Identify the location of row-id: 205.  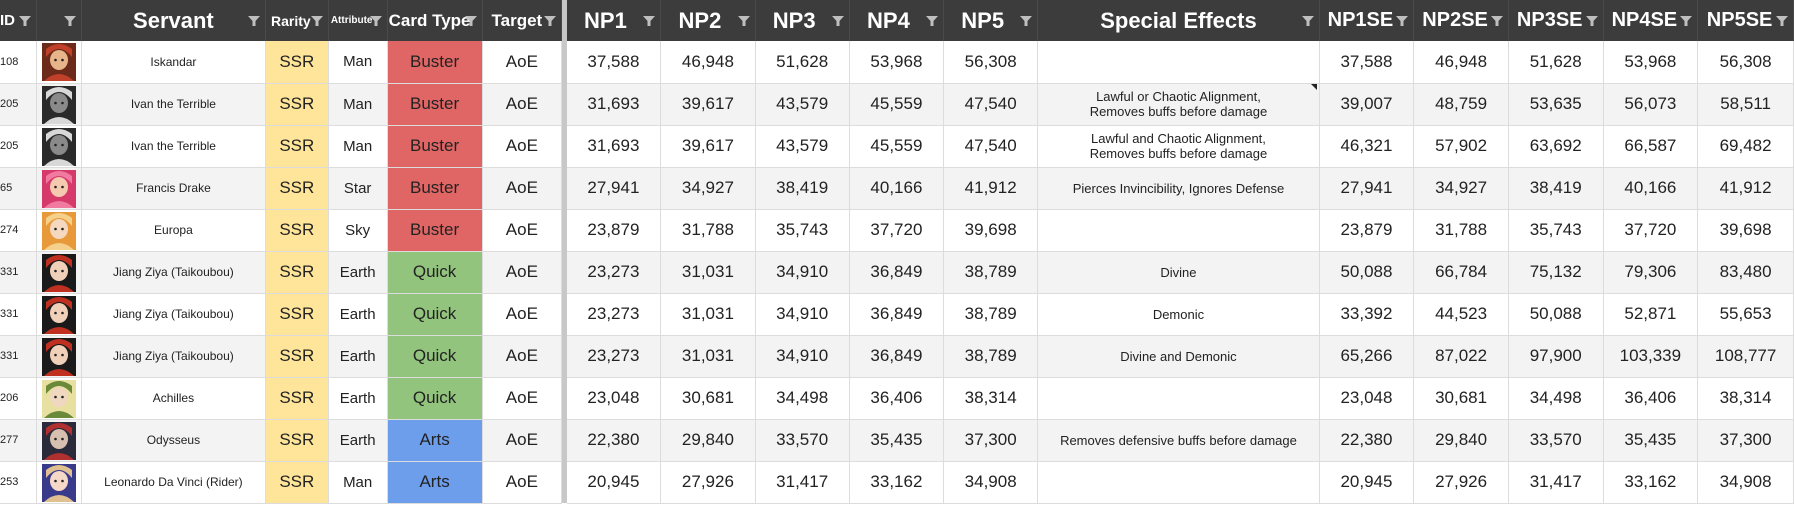
(19, 146).